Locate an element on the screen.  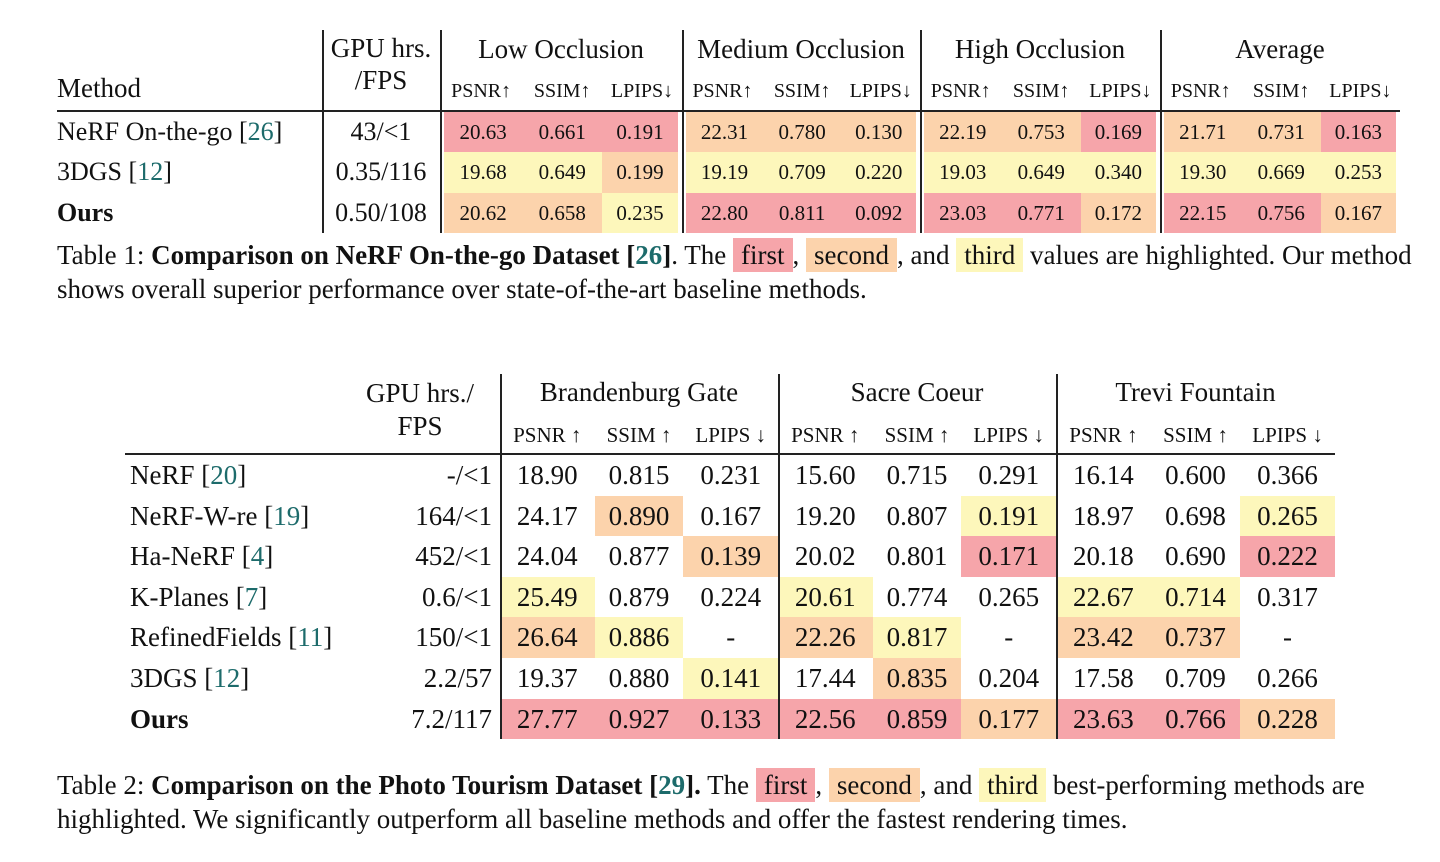
metric-value: 0.715 is located at coordinates (917, 475).